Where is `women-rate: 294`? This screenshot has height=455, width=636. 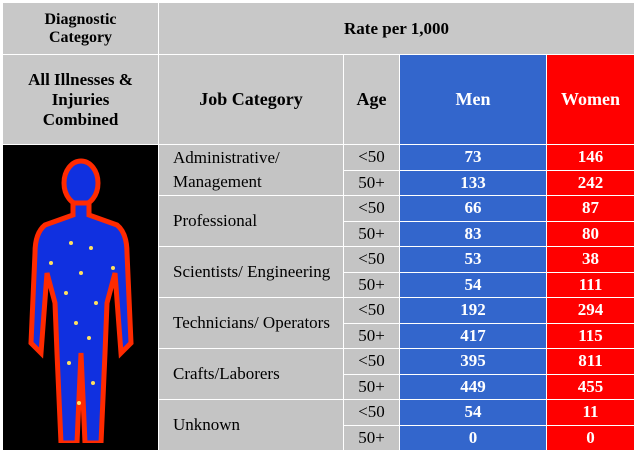
women-rate: 294 is located at coordinates (590, 310).